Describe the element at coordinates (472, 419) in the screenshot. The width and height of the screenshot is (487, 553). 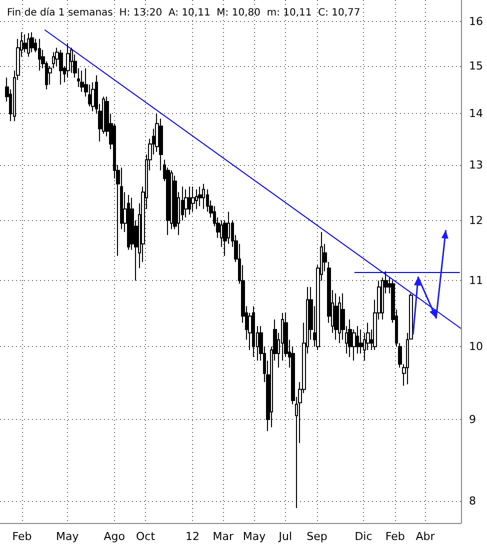
I see `y-tick-label: 9` at that location.